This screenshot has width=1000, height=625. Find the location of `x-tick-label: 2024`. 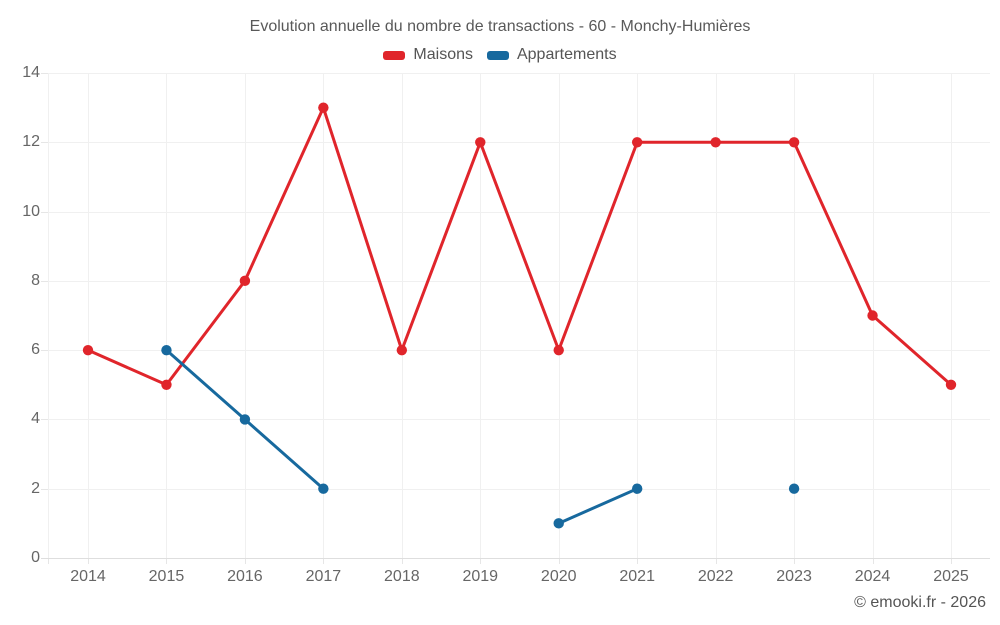

x-tick-label: 2024 is located at coordinates (872, 576).